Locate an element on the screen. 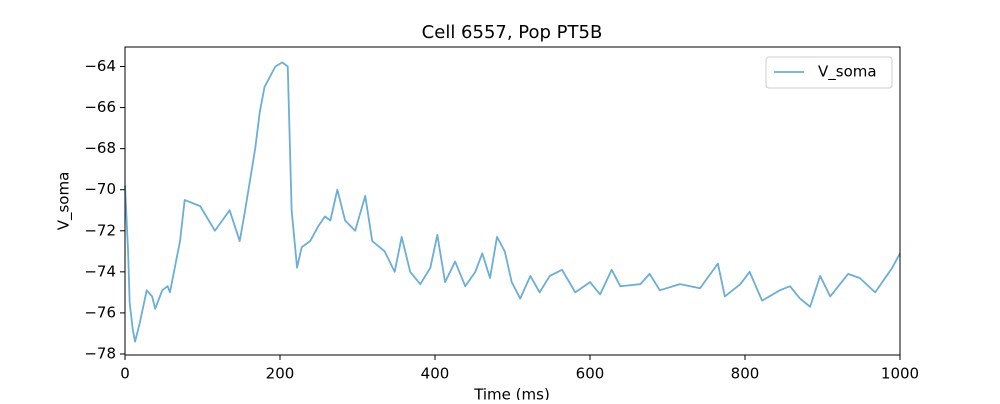 The height and width of the screenshot is (404, 1000). legend-box is located at coordinates (829, 72).